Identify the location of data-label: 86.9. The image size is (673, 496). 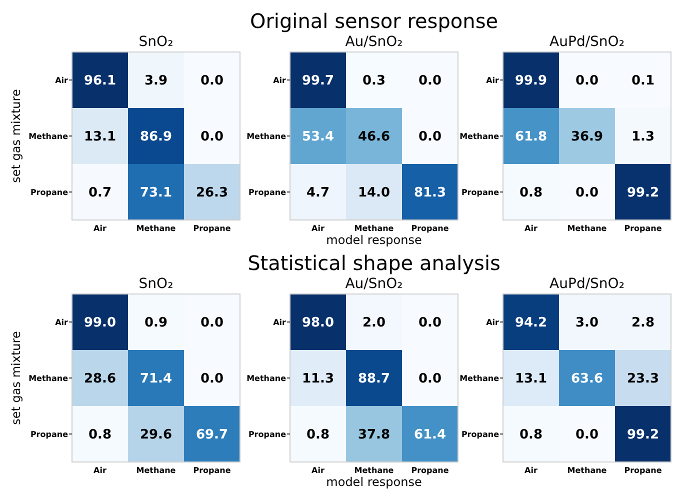
(156, 137).